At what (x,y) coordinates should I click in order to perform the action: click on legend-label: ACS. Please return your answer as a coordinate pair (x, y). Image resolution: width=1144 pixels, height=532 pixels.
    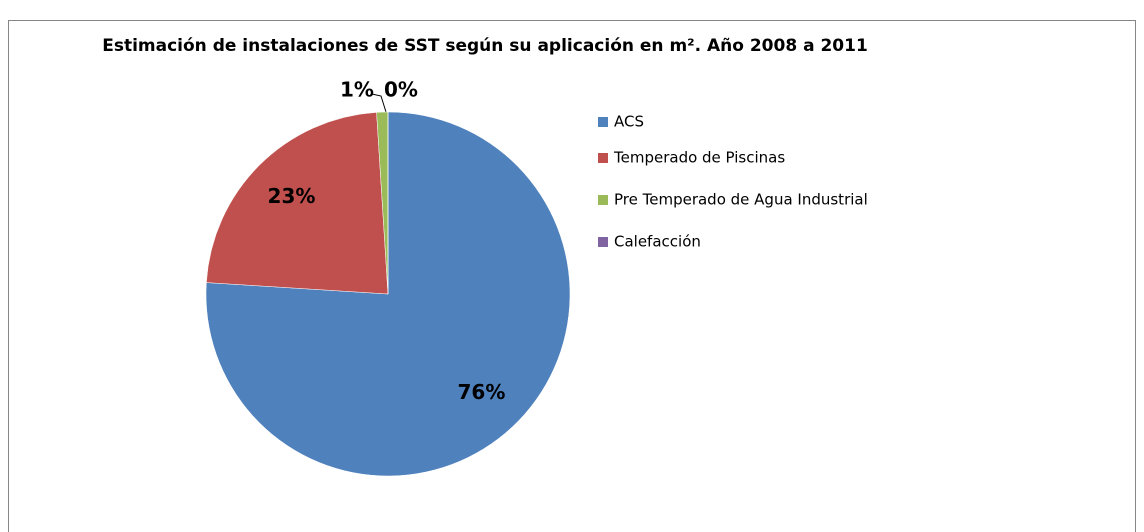
    Looking at the image, I should click on (629, 122).